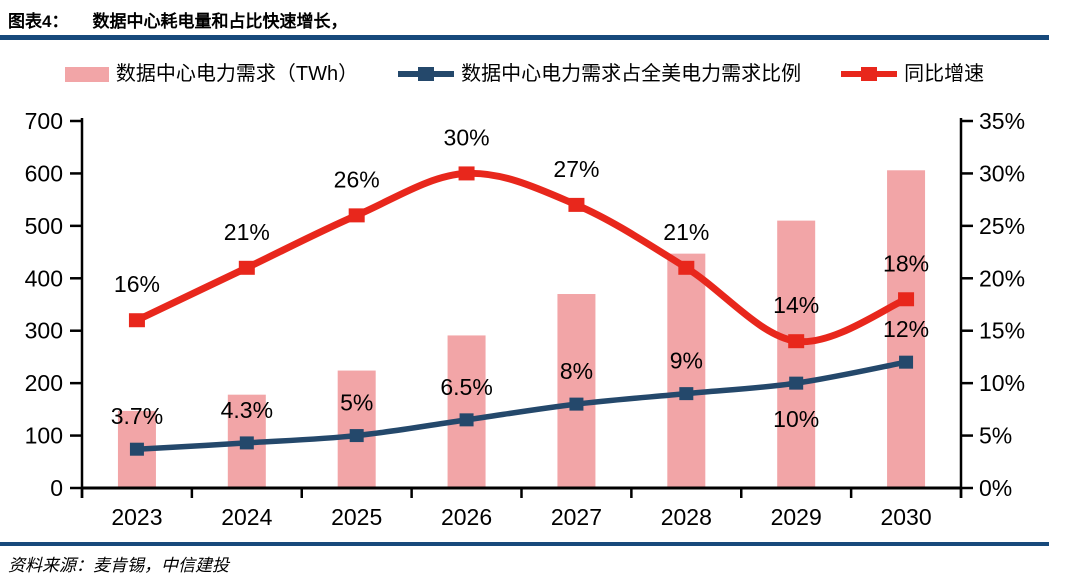 This screenshot has width=1075, height=580. What do you see at coordinates (356, 403) in the screenshot?
I see `share-data-label: 5%` at bounding box center [356, 403].